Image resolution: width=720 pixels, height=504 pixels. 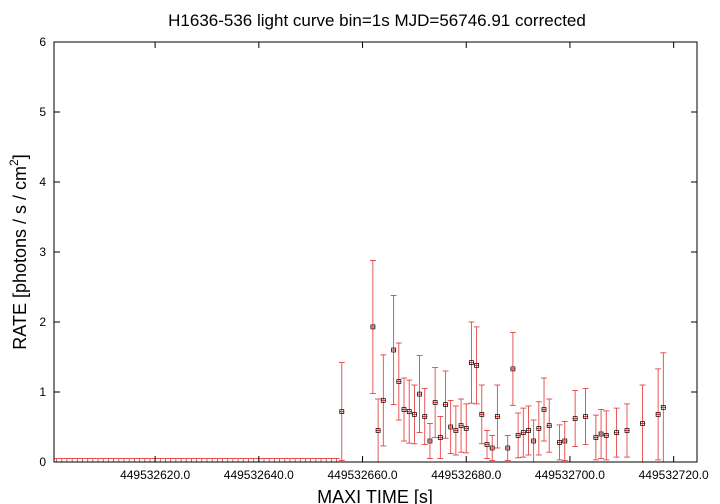 What do you see at coordinates (674, 475) in the screenshot?
I see `x-tick-label: 449532720.0` at bounding box center [674, 475].